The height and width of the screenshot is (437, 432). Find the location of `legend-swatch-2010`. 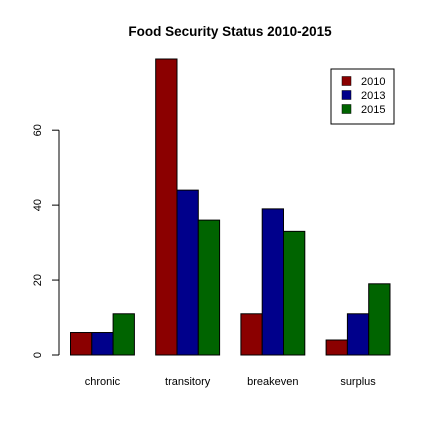

legend-swatch-2010 is located at coordinates (346, 81).